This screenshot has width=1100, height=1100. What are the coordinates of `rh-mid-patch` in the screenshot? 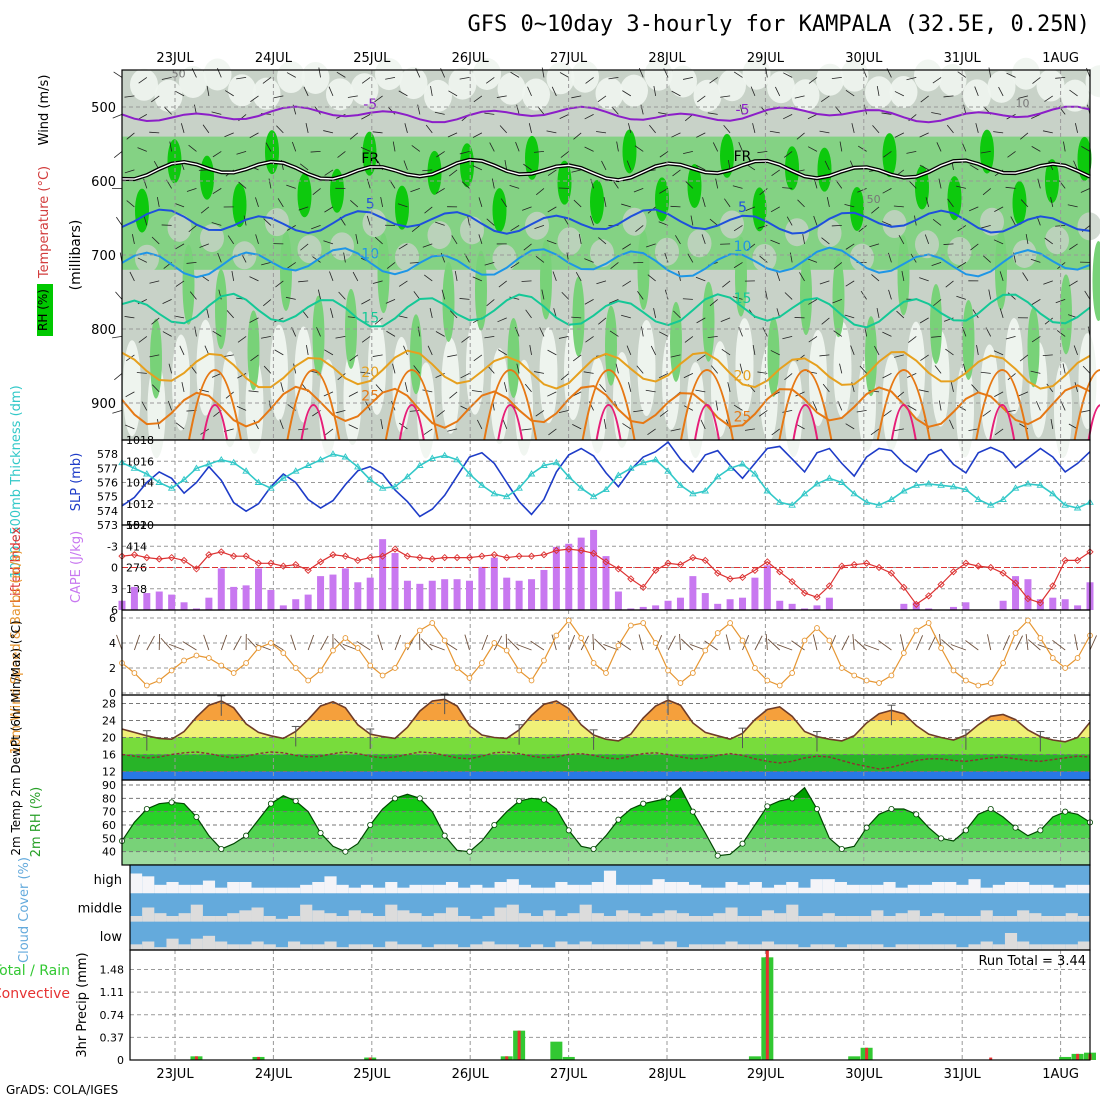 It's located at (309, 249).